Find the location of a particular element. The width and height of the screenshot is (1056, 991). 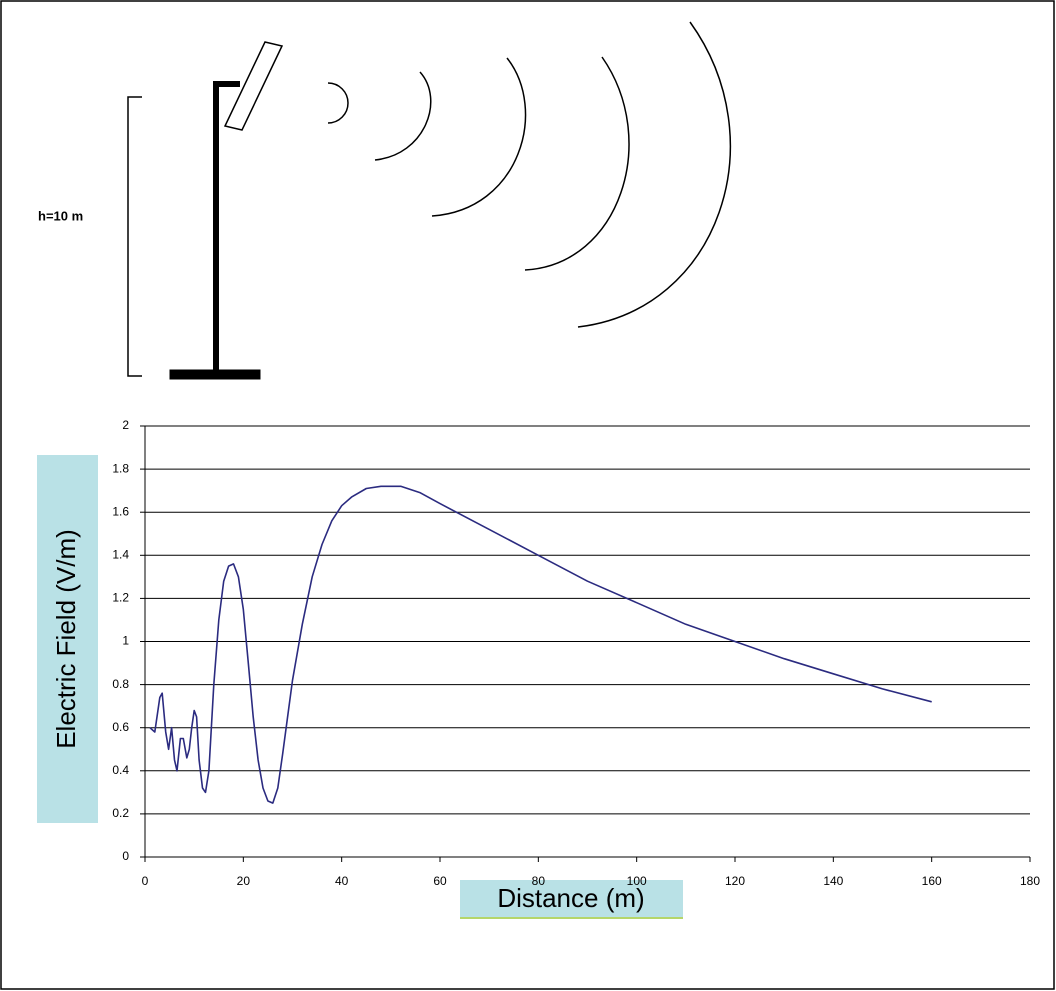

y-tick-label: 1.2 is located at coordinates (120, 598).